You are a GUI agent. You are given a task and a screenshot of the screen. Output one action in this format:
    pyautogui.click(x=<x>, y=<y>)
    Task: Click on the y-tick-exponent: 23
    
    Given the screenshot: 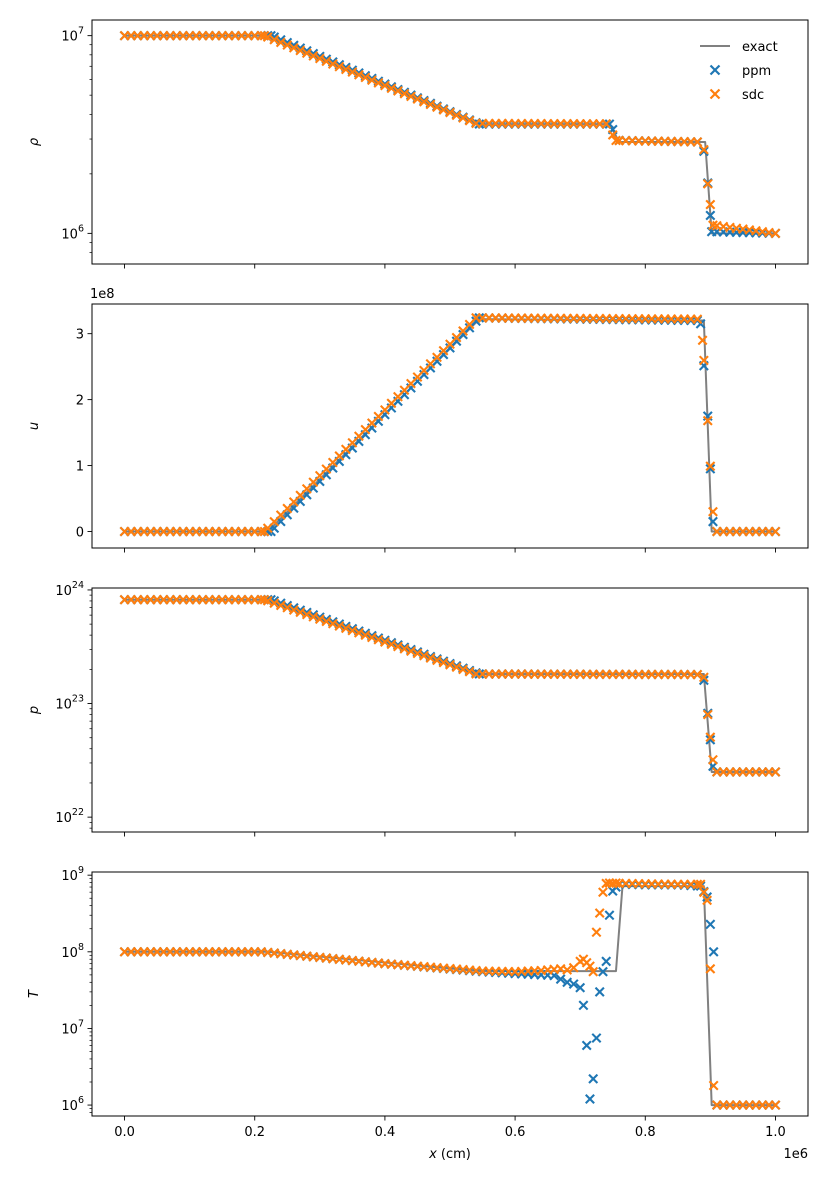 What is the action you would take?
    pyautogui.click(x=78, y=699)
    